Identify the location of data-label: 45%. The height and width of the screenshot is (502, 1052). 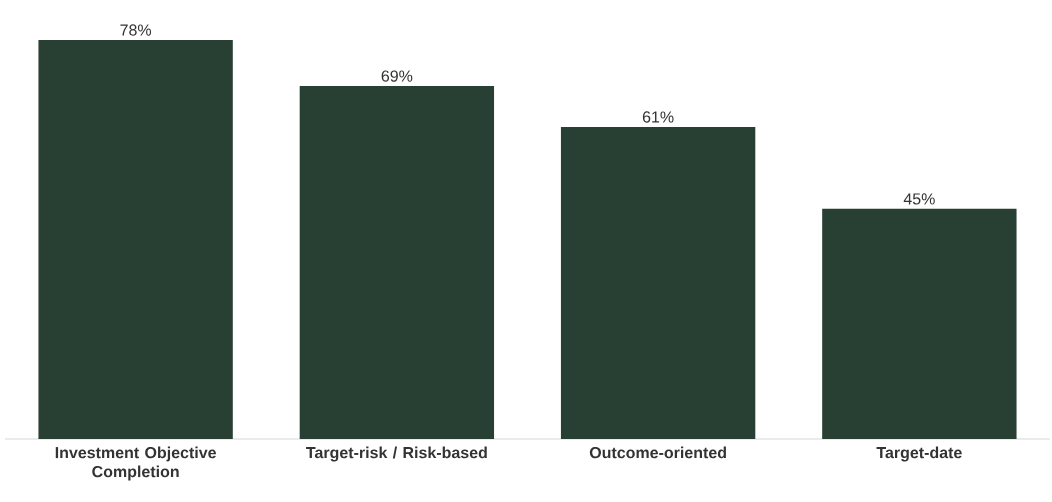
(919, 199).